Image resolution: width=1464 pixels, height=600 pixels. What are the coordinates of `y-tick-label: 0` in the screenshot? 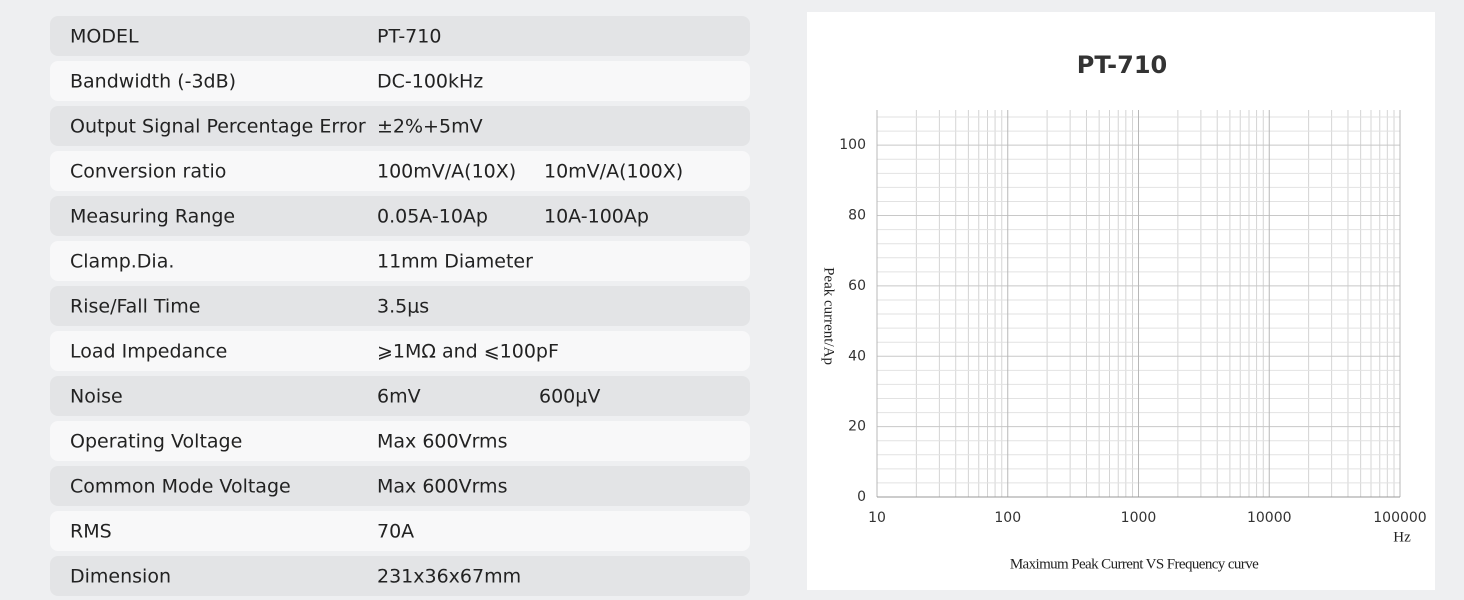 It's located at (861, 497).